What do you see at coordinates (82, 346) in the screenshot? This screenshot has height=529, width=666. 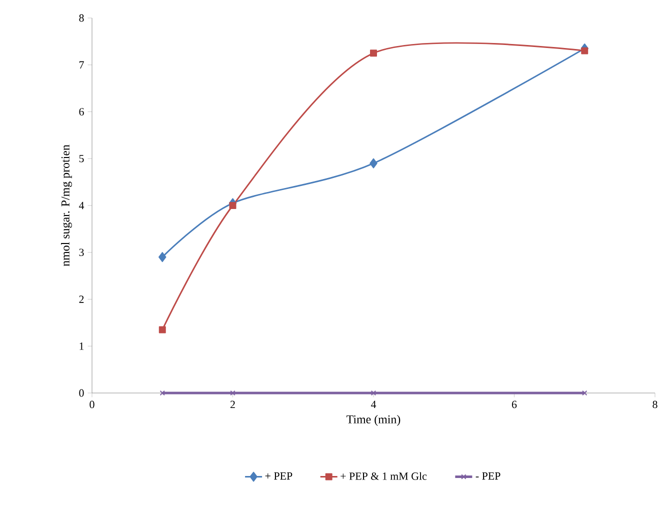 I see `y-tick-label: 1` at bounding box center [82, 346].